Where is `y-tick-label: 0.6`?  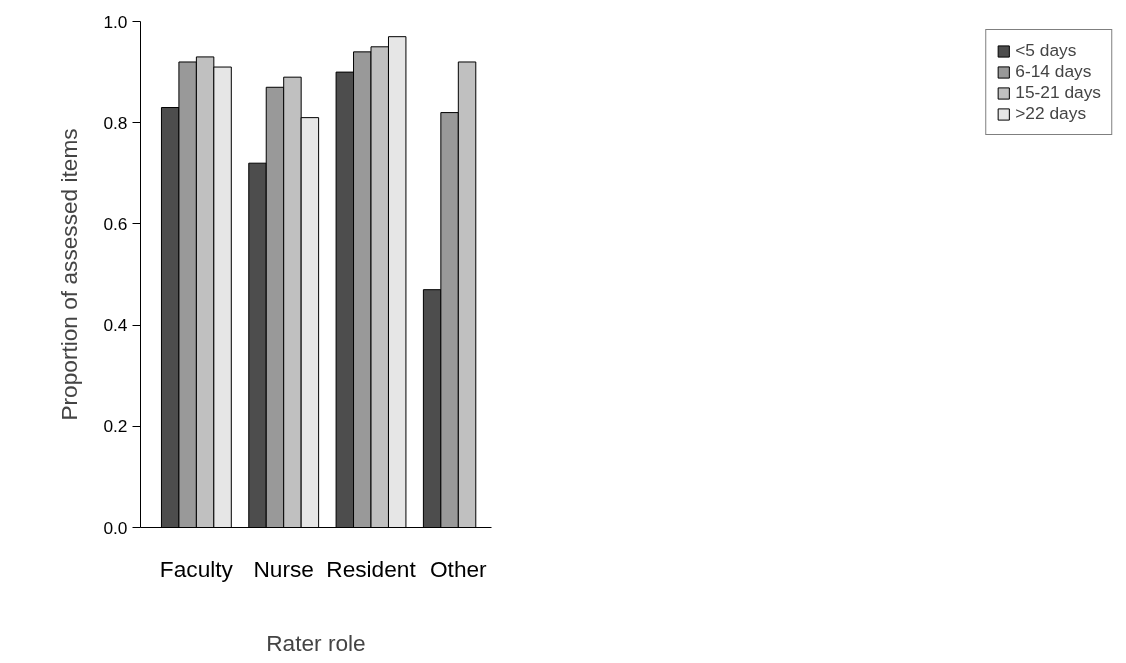 y-tick-label: 0.6 is located at coordinates (115, 223).